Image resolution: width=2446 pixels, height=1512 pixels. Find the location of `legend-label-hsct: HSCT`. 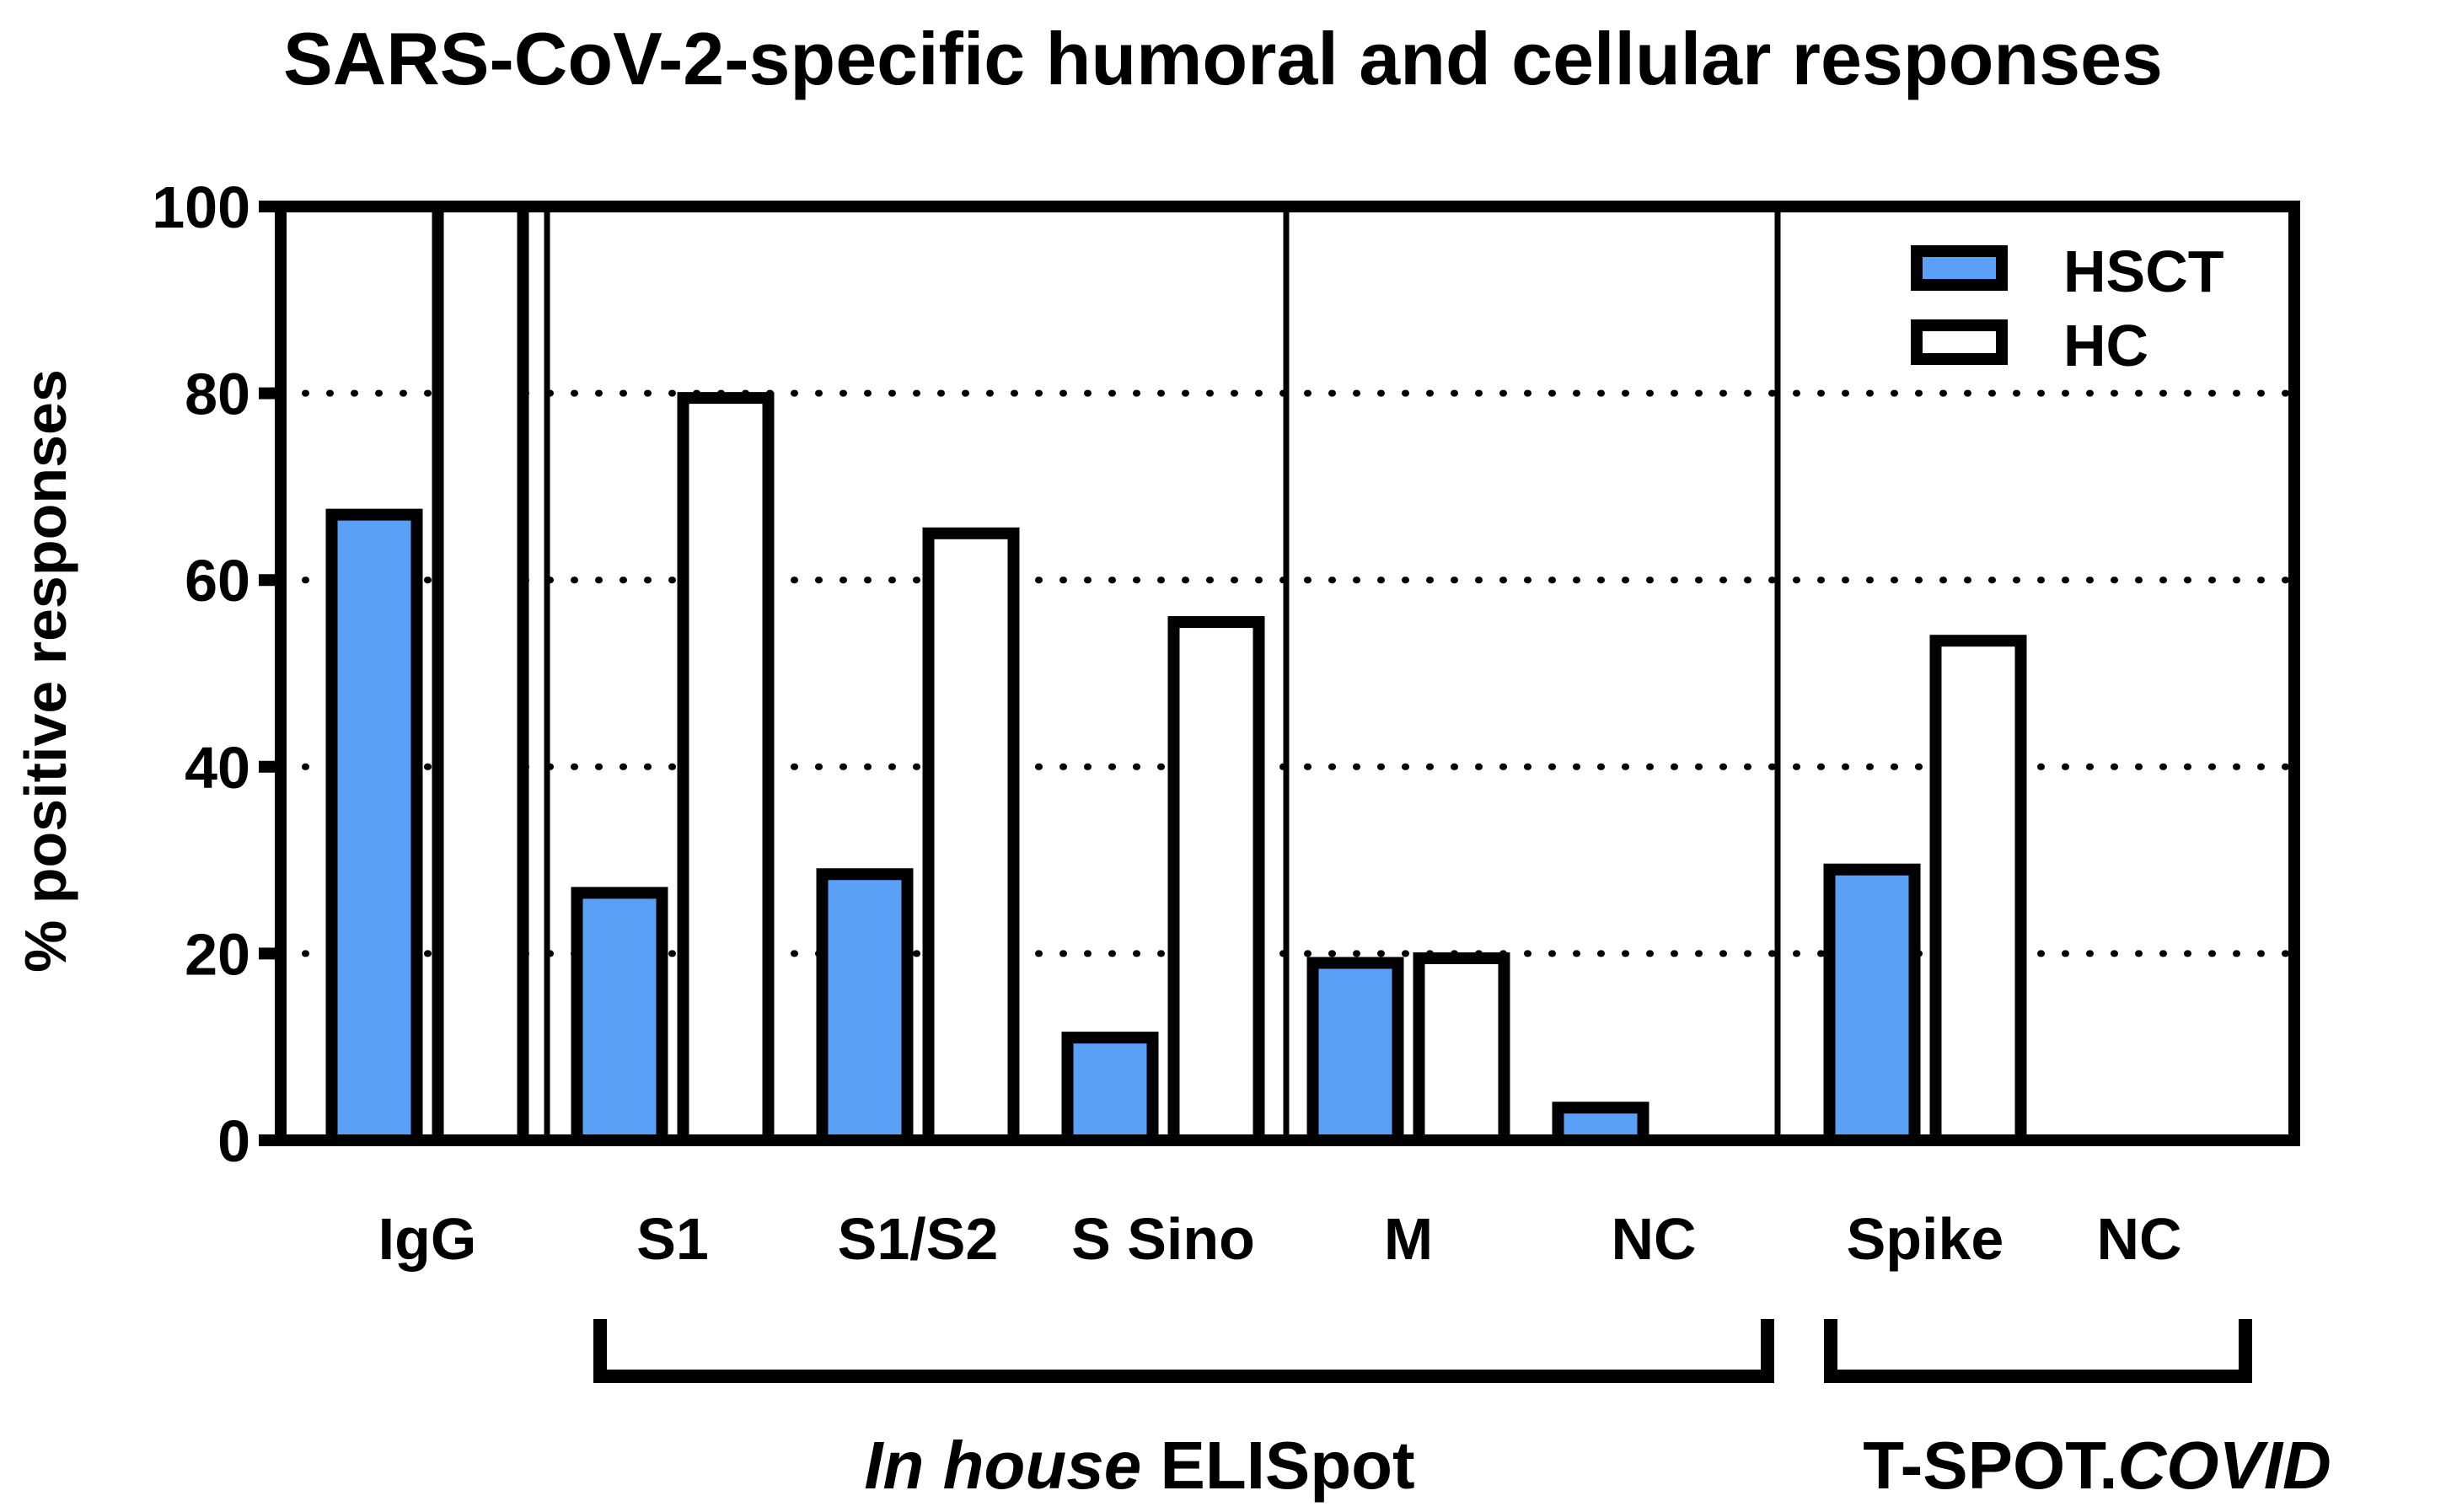

legend-label-hsct: HSCT is located at coordinates (2143, 271).